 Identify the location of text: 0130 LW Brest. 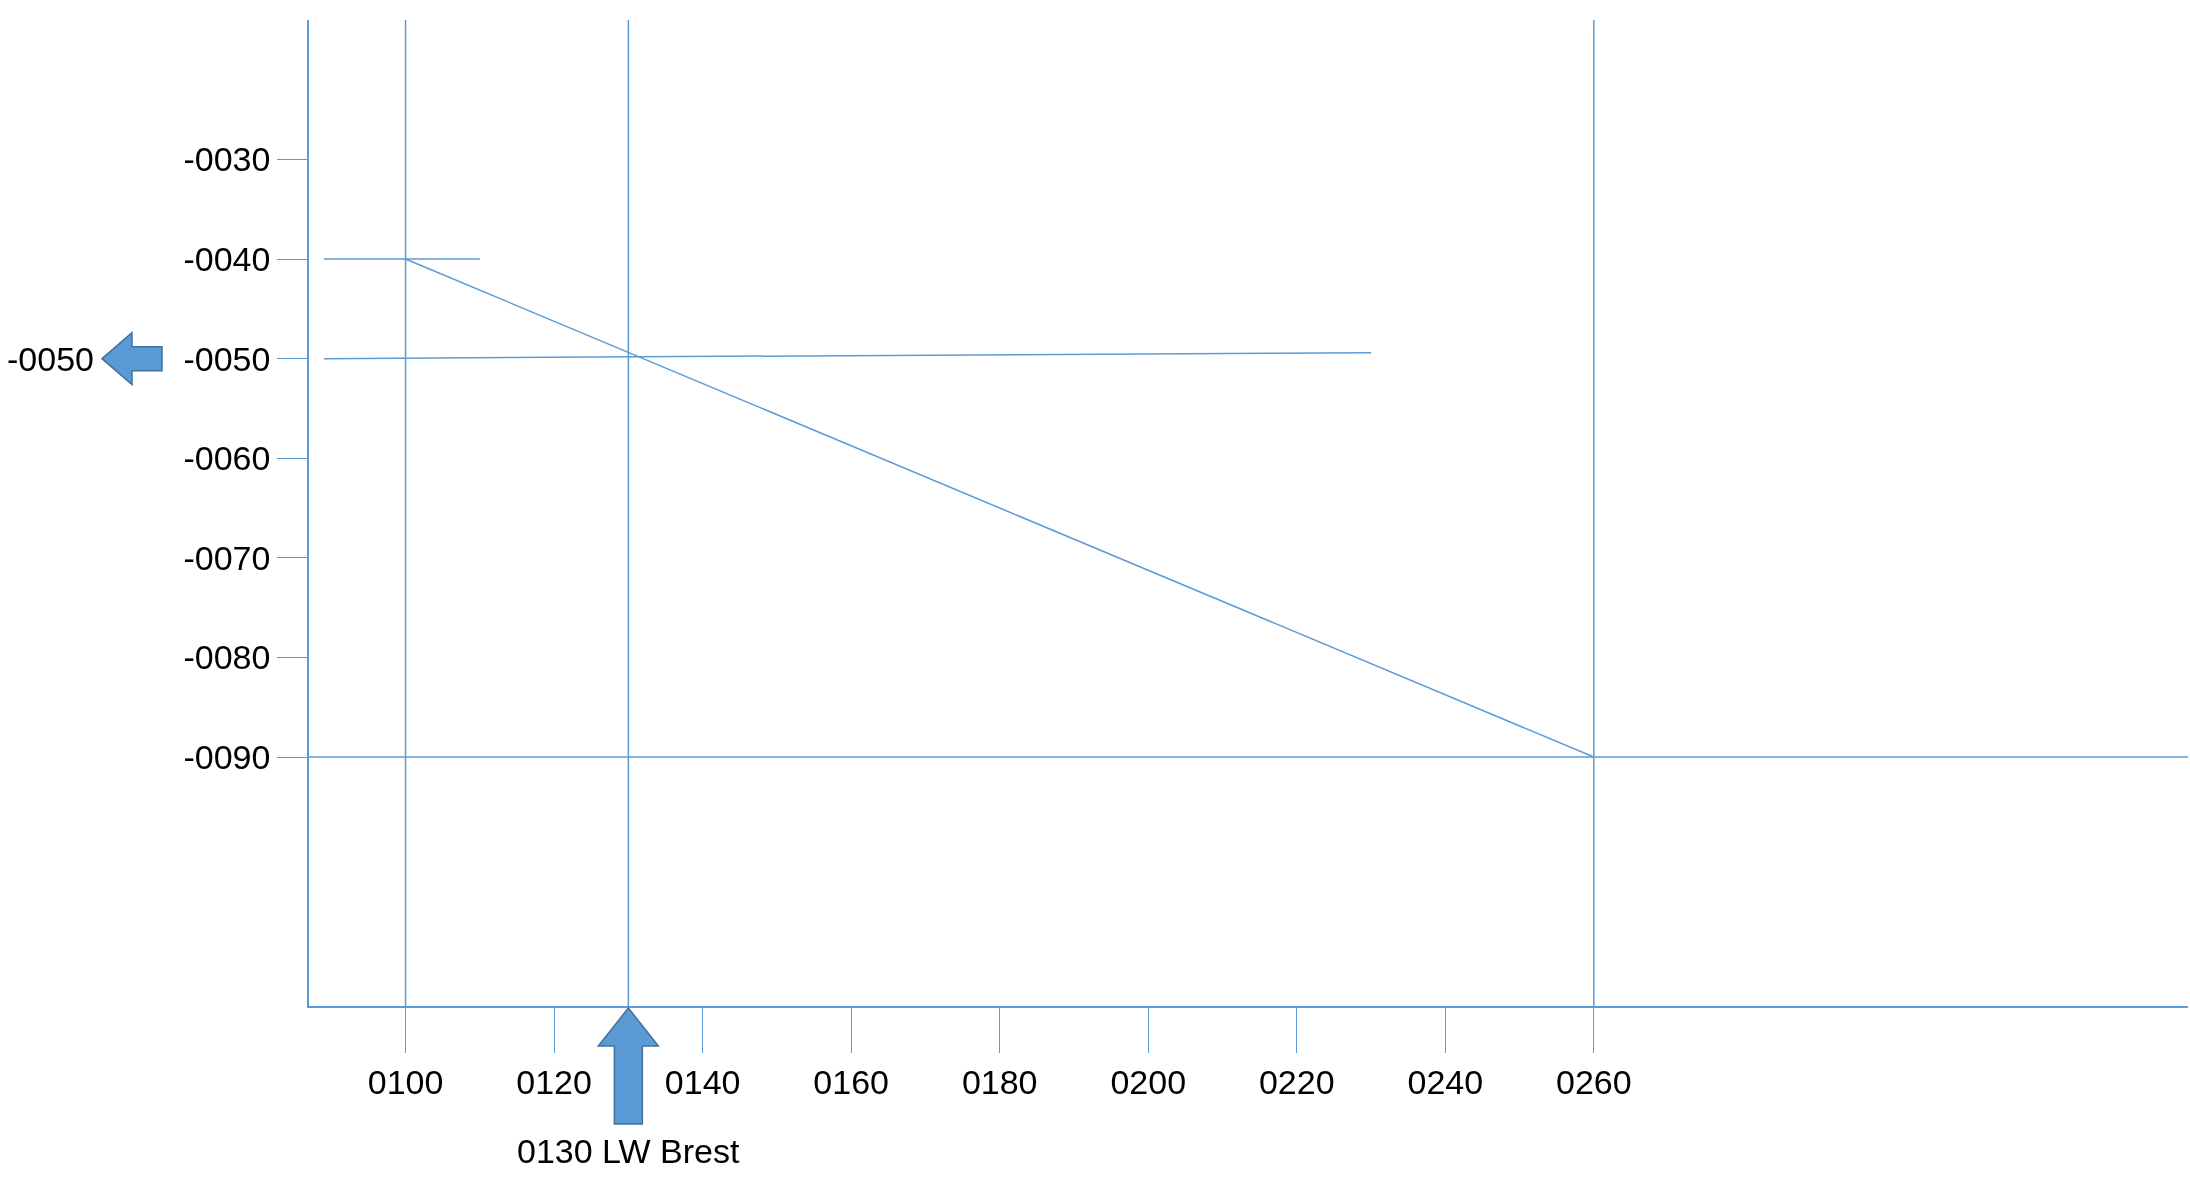
(628, 1151).